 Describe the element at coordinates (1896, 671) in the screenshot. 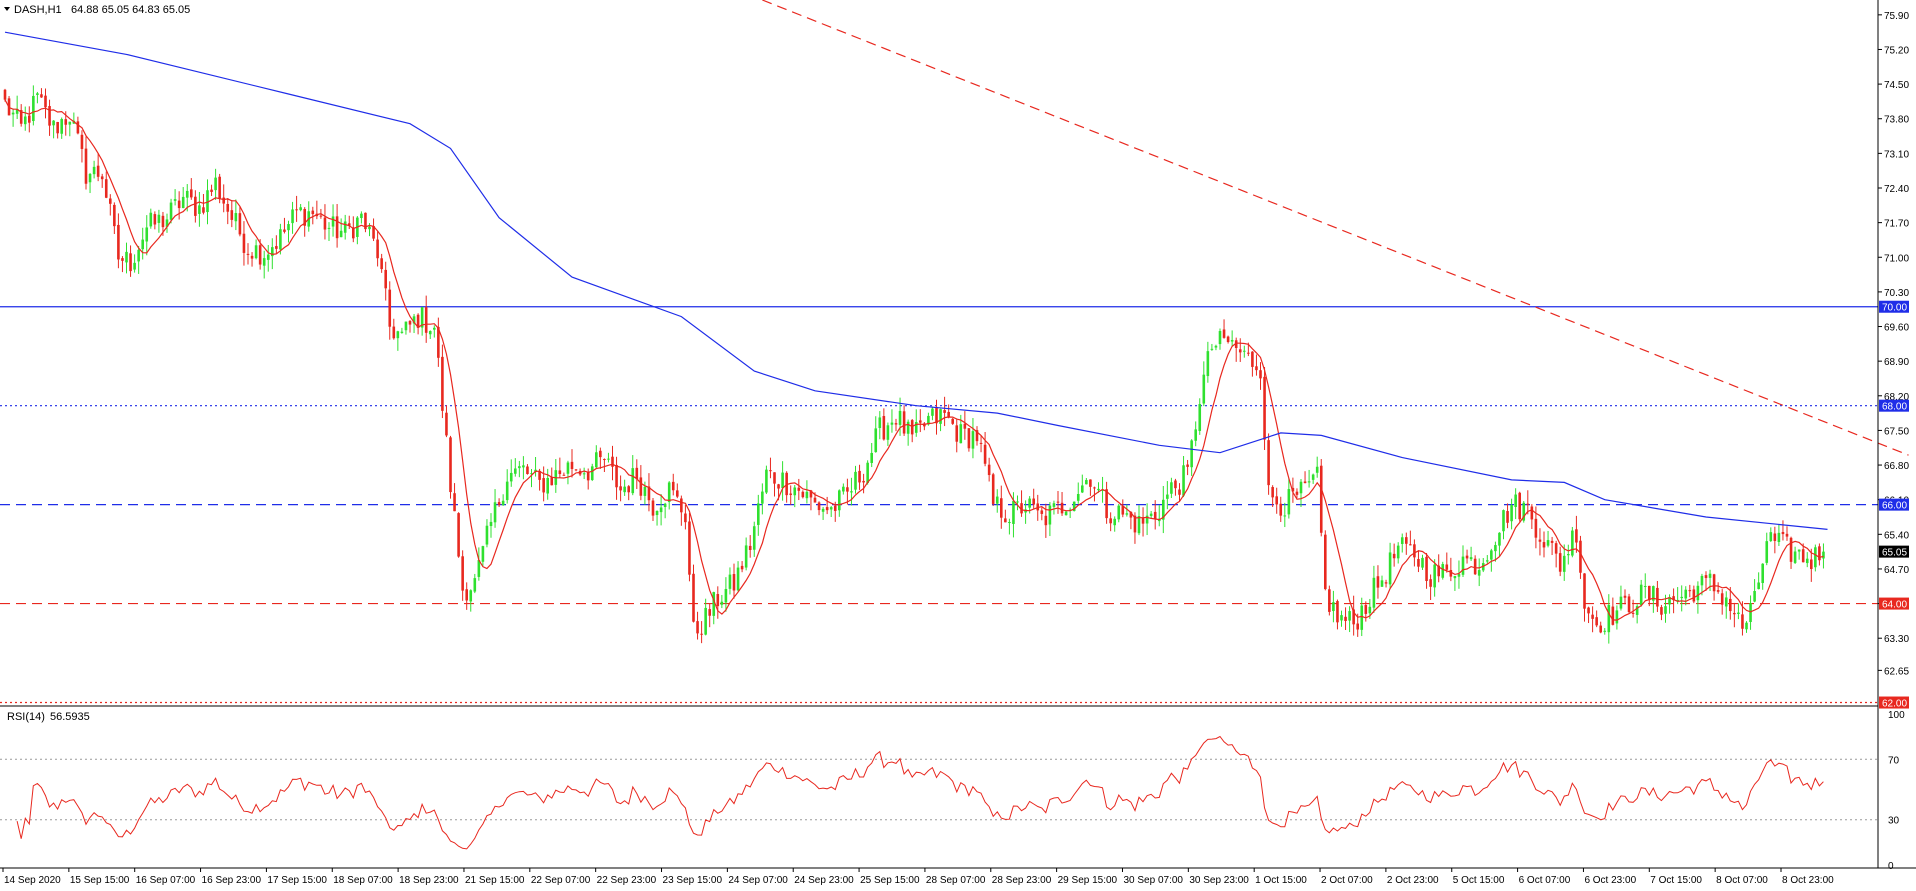

I see `price-tick-label: 62.65` at that location.